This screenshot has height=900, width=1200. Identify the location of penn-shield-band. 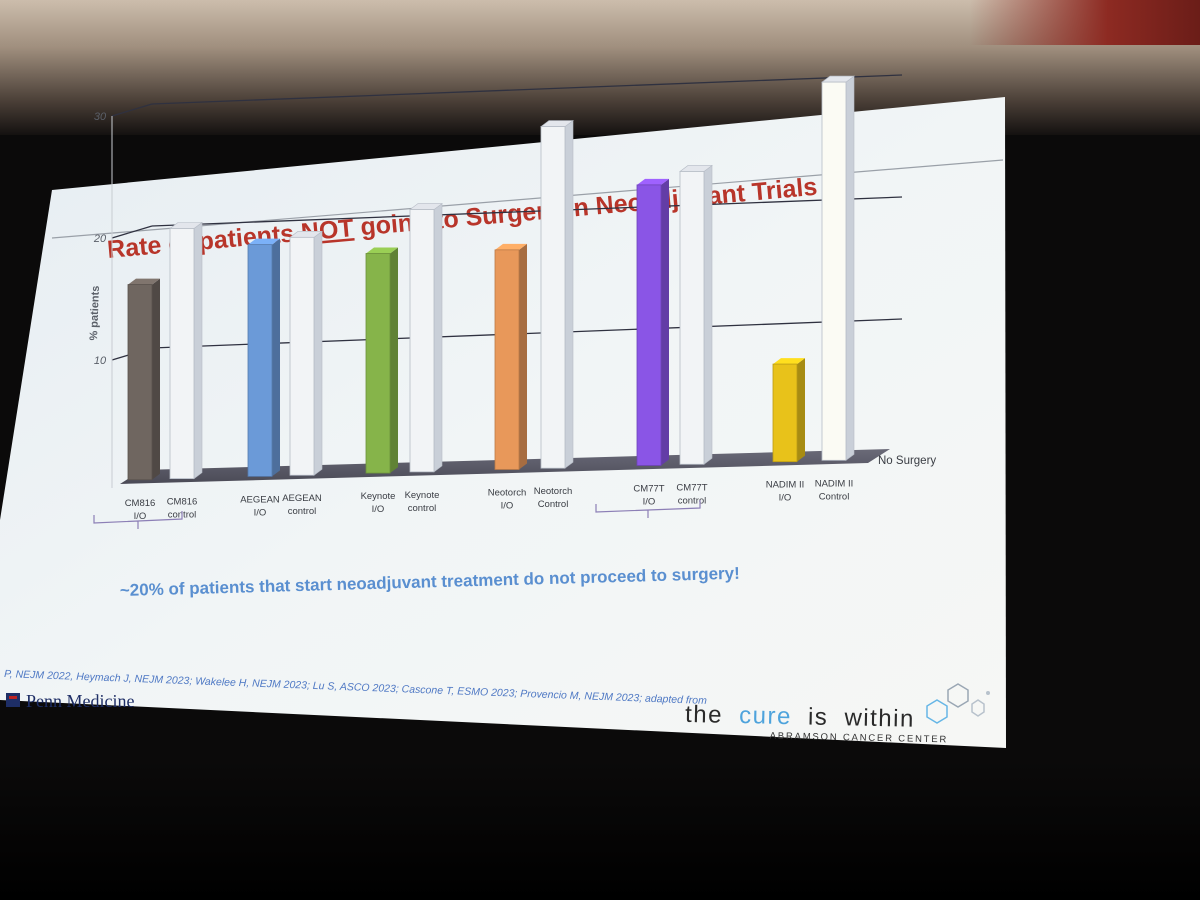
(13, 697).